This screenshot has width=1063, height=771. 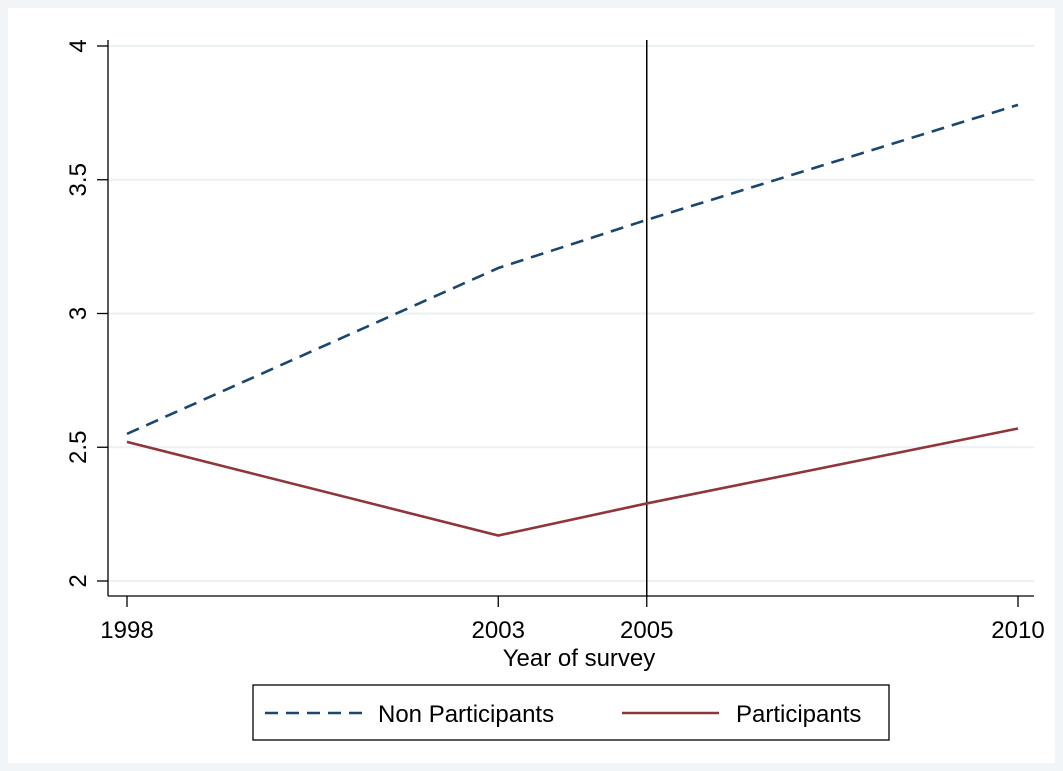 I want to click on legend: Non Participants Participants, so click(x=571, y=712).